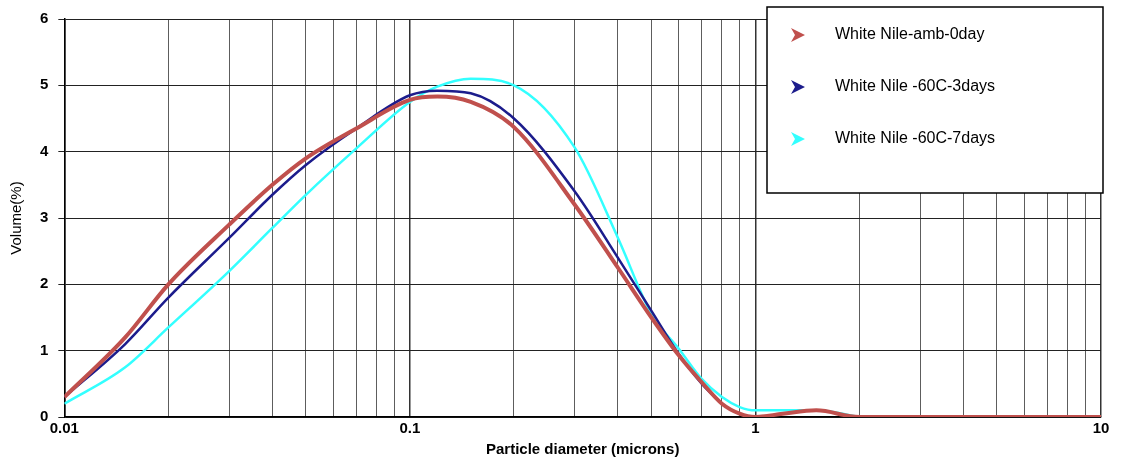 This screenshot has height=459, width=1123. Describe the element at coordinates (44, 150) in the screenshot. I see `y-tick-label: 4` at that location.